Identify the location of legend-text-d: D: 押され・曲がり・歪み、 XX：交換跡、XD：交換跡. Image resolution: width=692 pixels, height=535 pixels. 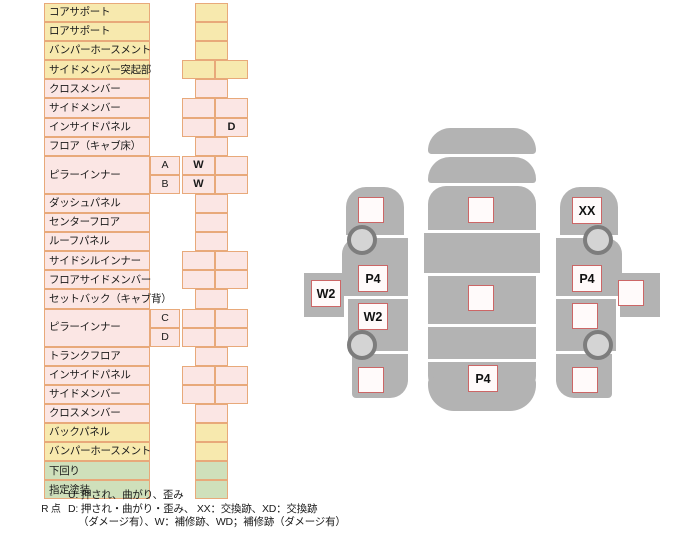
(193, 508).